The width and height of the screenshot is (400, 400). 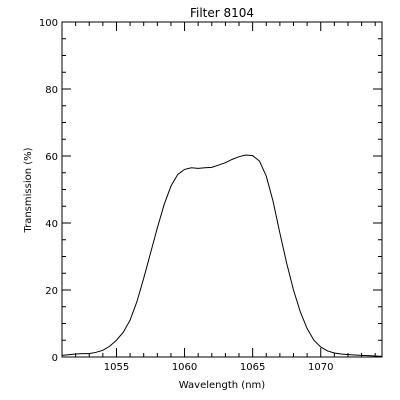 I want to click on y-tick-label: 80, so click(x=51, y=90).